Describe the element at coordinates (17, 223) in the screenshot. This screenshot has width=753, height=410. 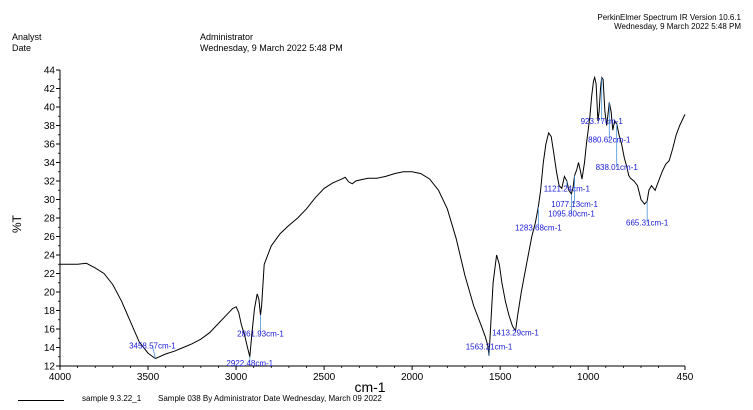
I see `y-axis-label: %T` at that location.